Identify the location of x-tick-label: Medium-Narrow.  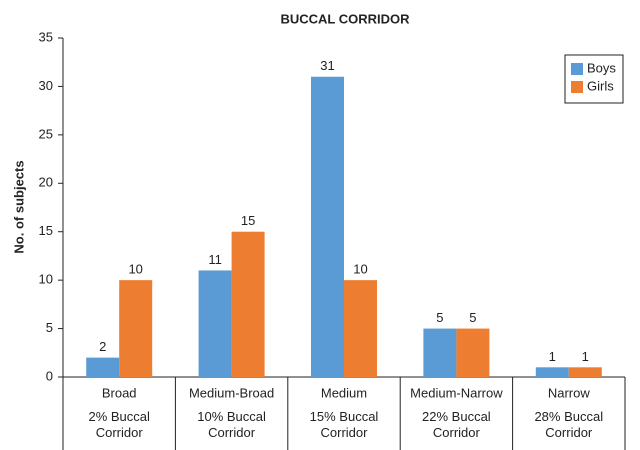
(456, 392).